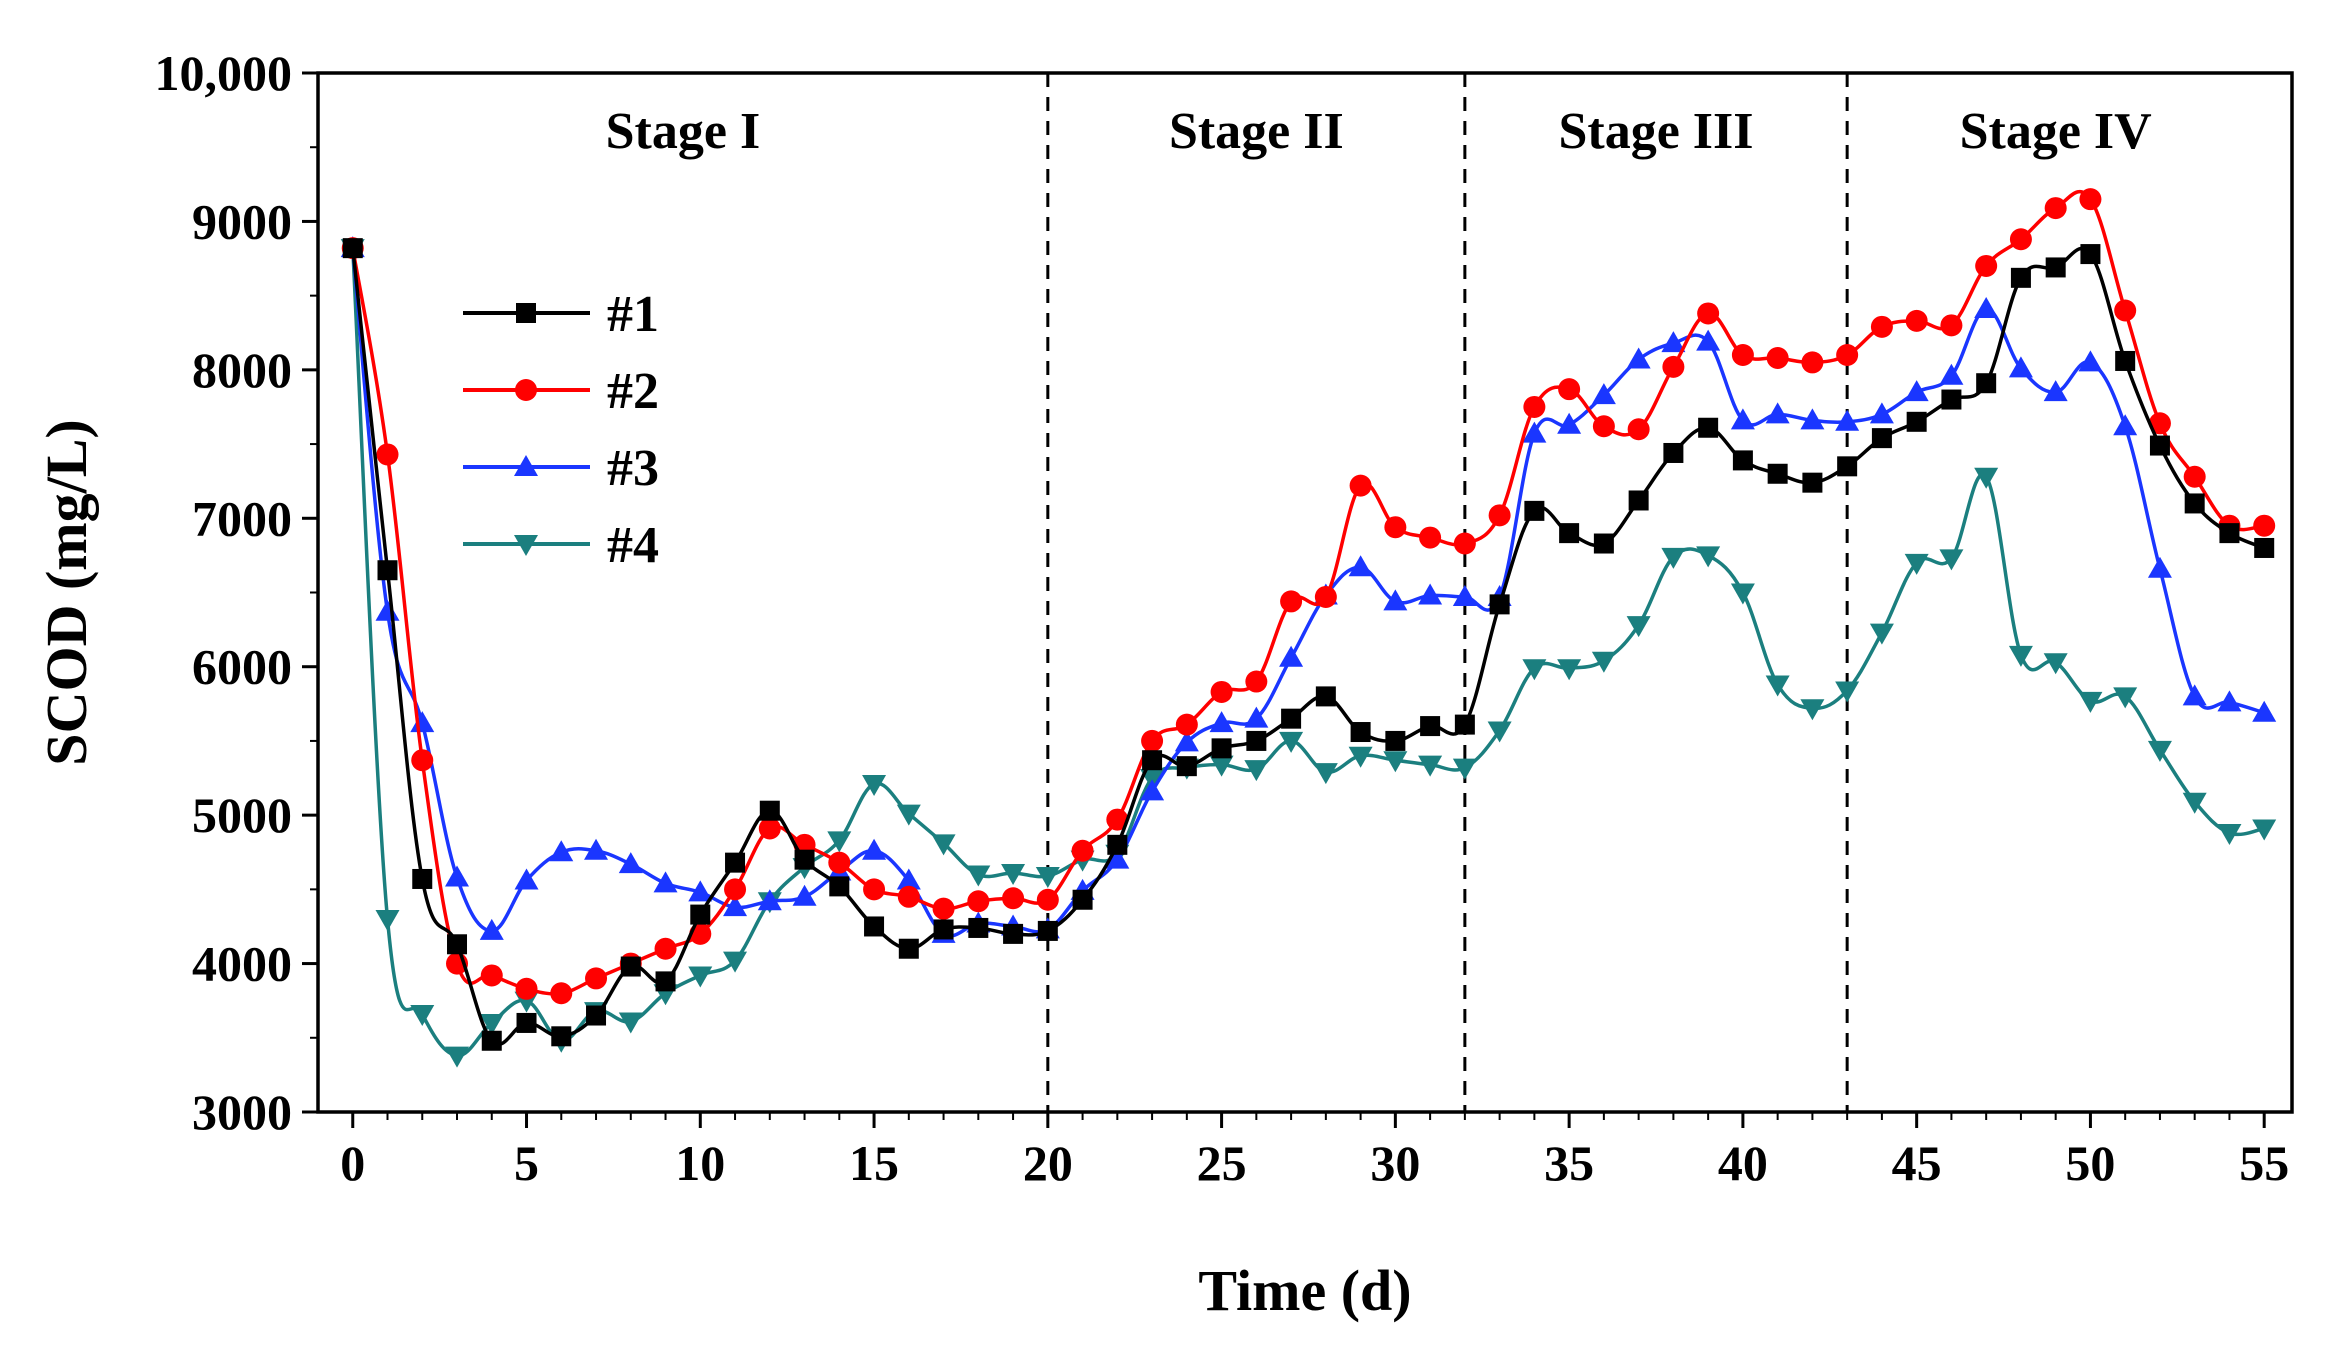 This screenshot has width=2334, height=1368. Describe the element at coordinates (1314, 1151) in the screenshot. I see `x-axis-ticks: 0 5 10 15 20 25 30 35 40 45 50 55` at that location.